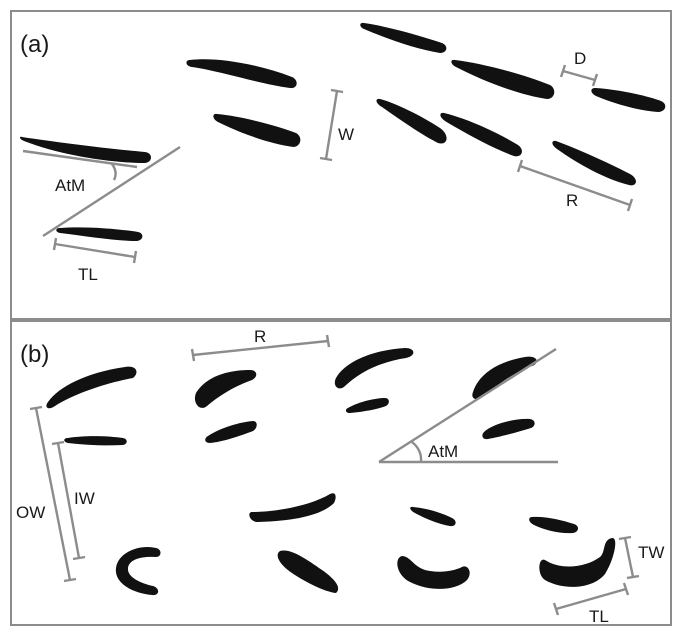 Image resolution: width=673 pixels, height=628 pixels. What do you see at coordinates (346, 134) in the screenshot?
I see `w-label: W` at bounding box center [346, 134].